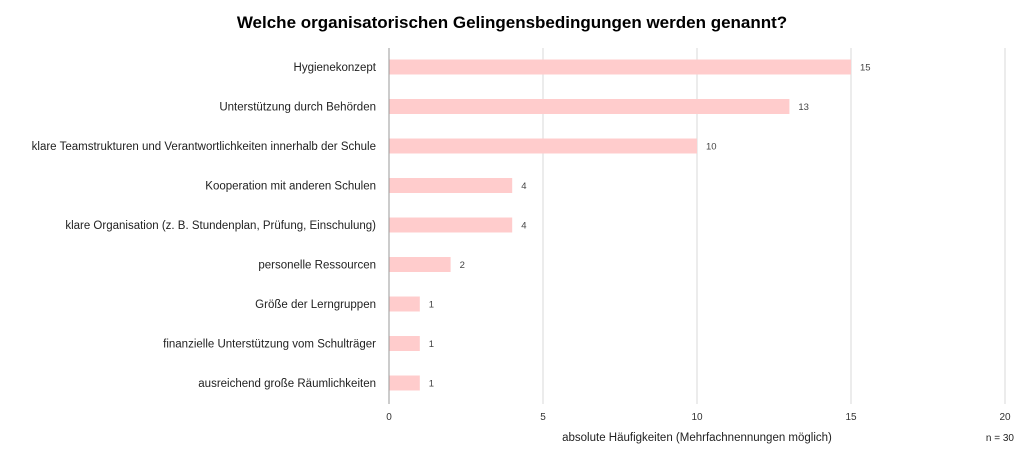 The image size is (1024, 459). I want to click on category-label: Größe der Lerngruppen, so click(315, 305).